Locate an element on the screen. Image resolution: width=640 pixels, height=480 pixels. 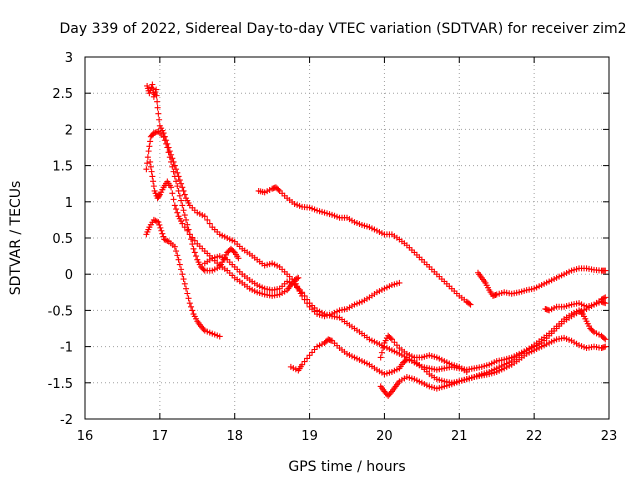
y-axis-label: SDTVAR / TECUs is located at coordinates (16, 238).